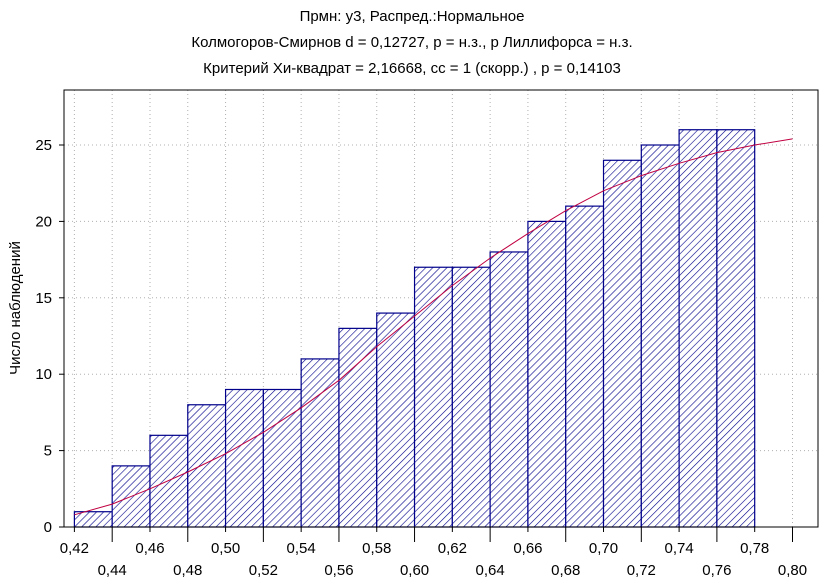 The width and height of the screenshot is (825, 587). I want to click on y-tick-label: 25, so click(43, 145).